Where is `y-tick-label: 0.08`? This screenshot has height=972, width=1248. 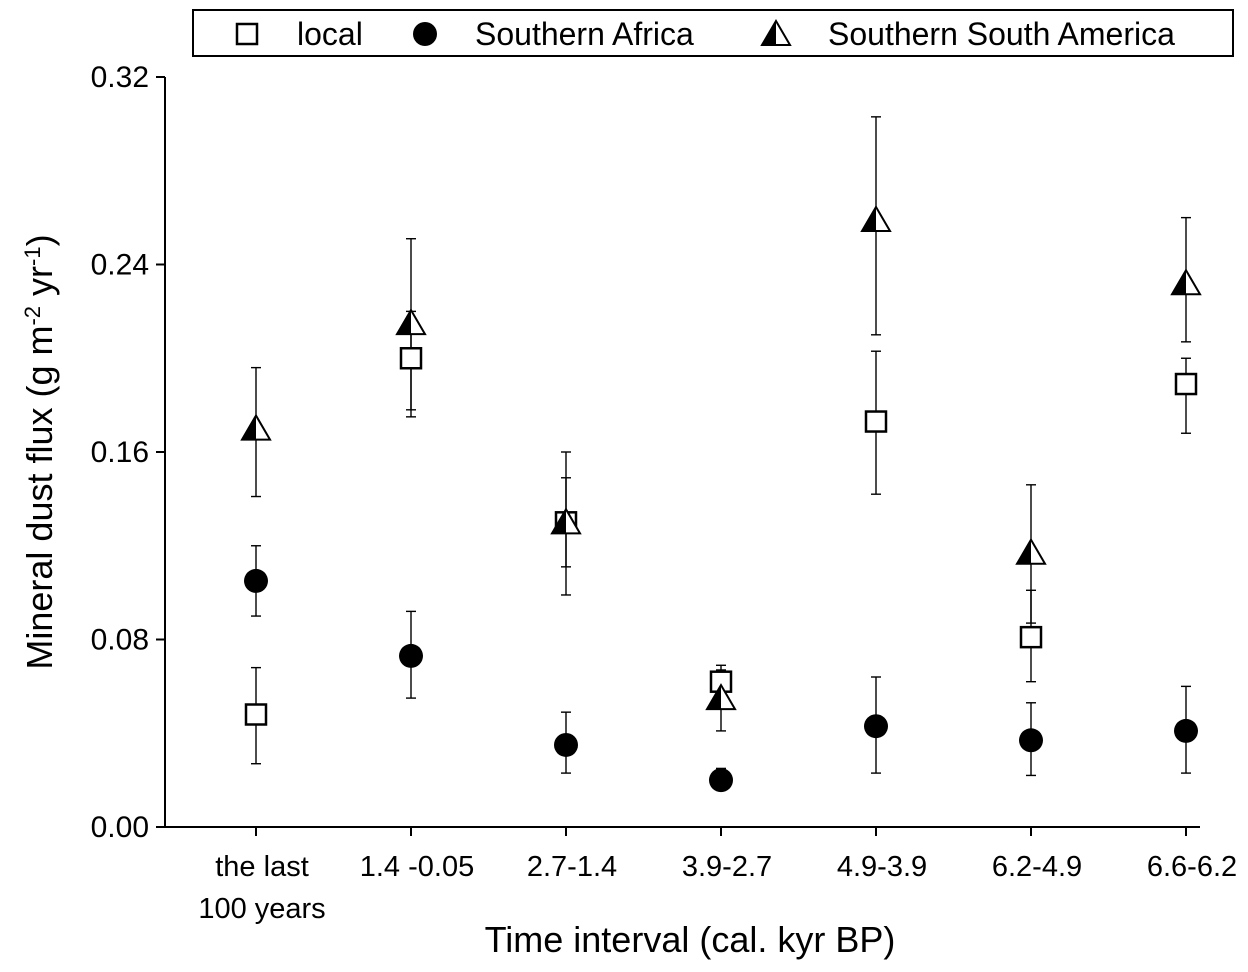 y-tick-label: 0.08 is located at coordinates (120, 640).